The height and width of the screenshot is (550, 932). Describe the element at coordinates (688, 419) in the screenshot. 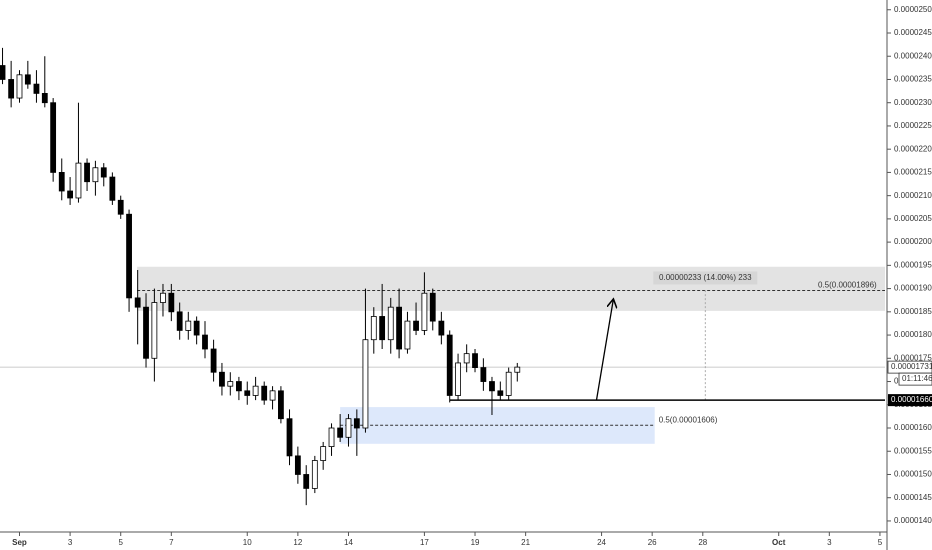

I see `zone-label: 0.5(0.00001606)` at that location.